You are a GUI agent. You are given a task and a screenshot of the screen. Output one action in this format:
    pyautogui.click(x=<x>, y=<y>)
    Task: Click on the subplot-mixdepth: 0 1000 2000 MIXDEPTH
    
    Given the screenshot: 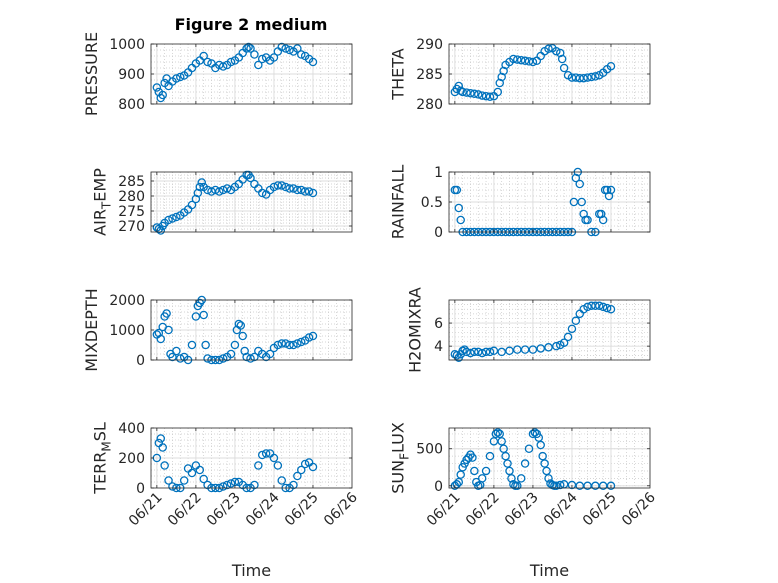 What is the action you would take?
    pyautogui.click(x=217, y=330)
    